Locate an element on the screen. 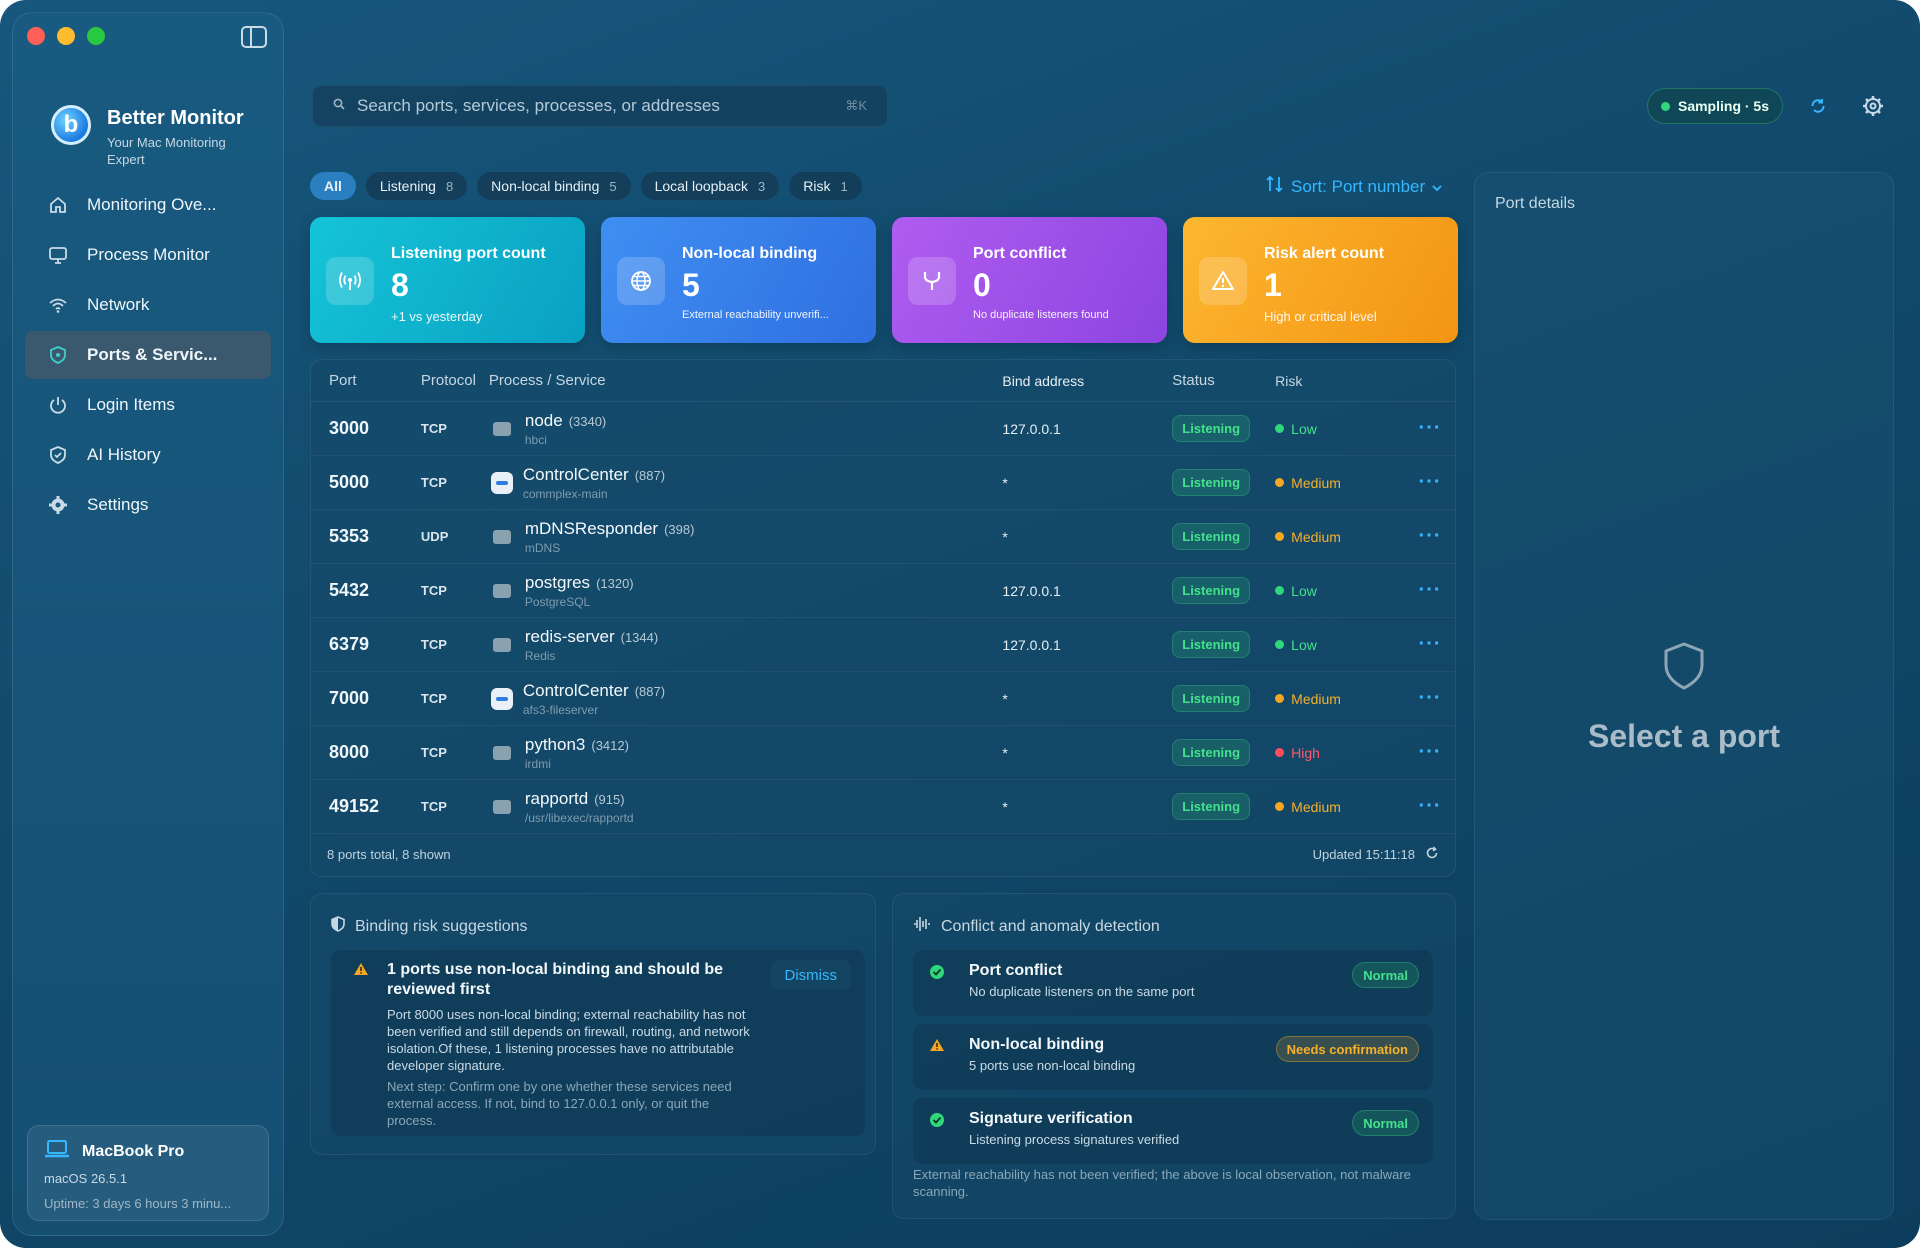  updated-time: Updated 15:11:18 is located at coordinates (1363, 854).